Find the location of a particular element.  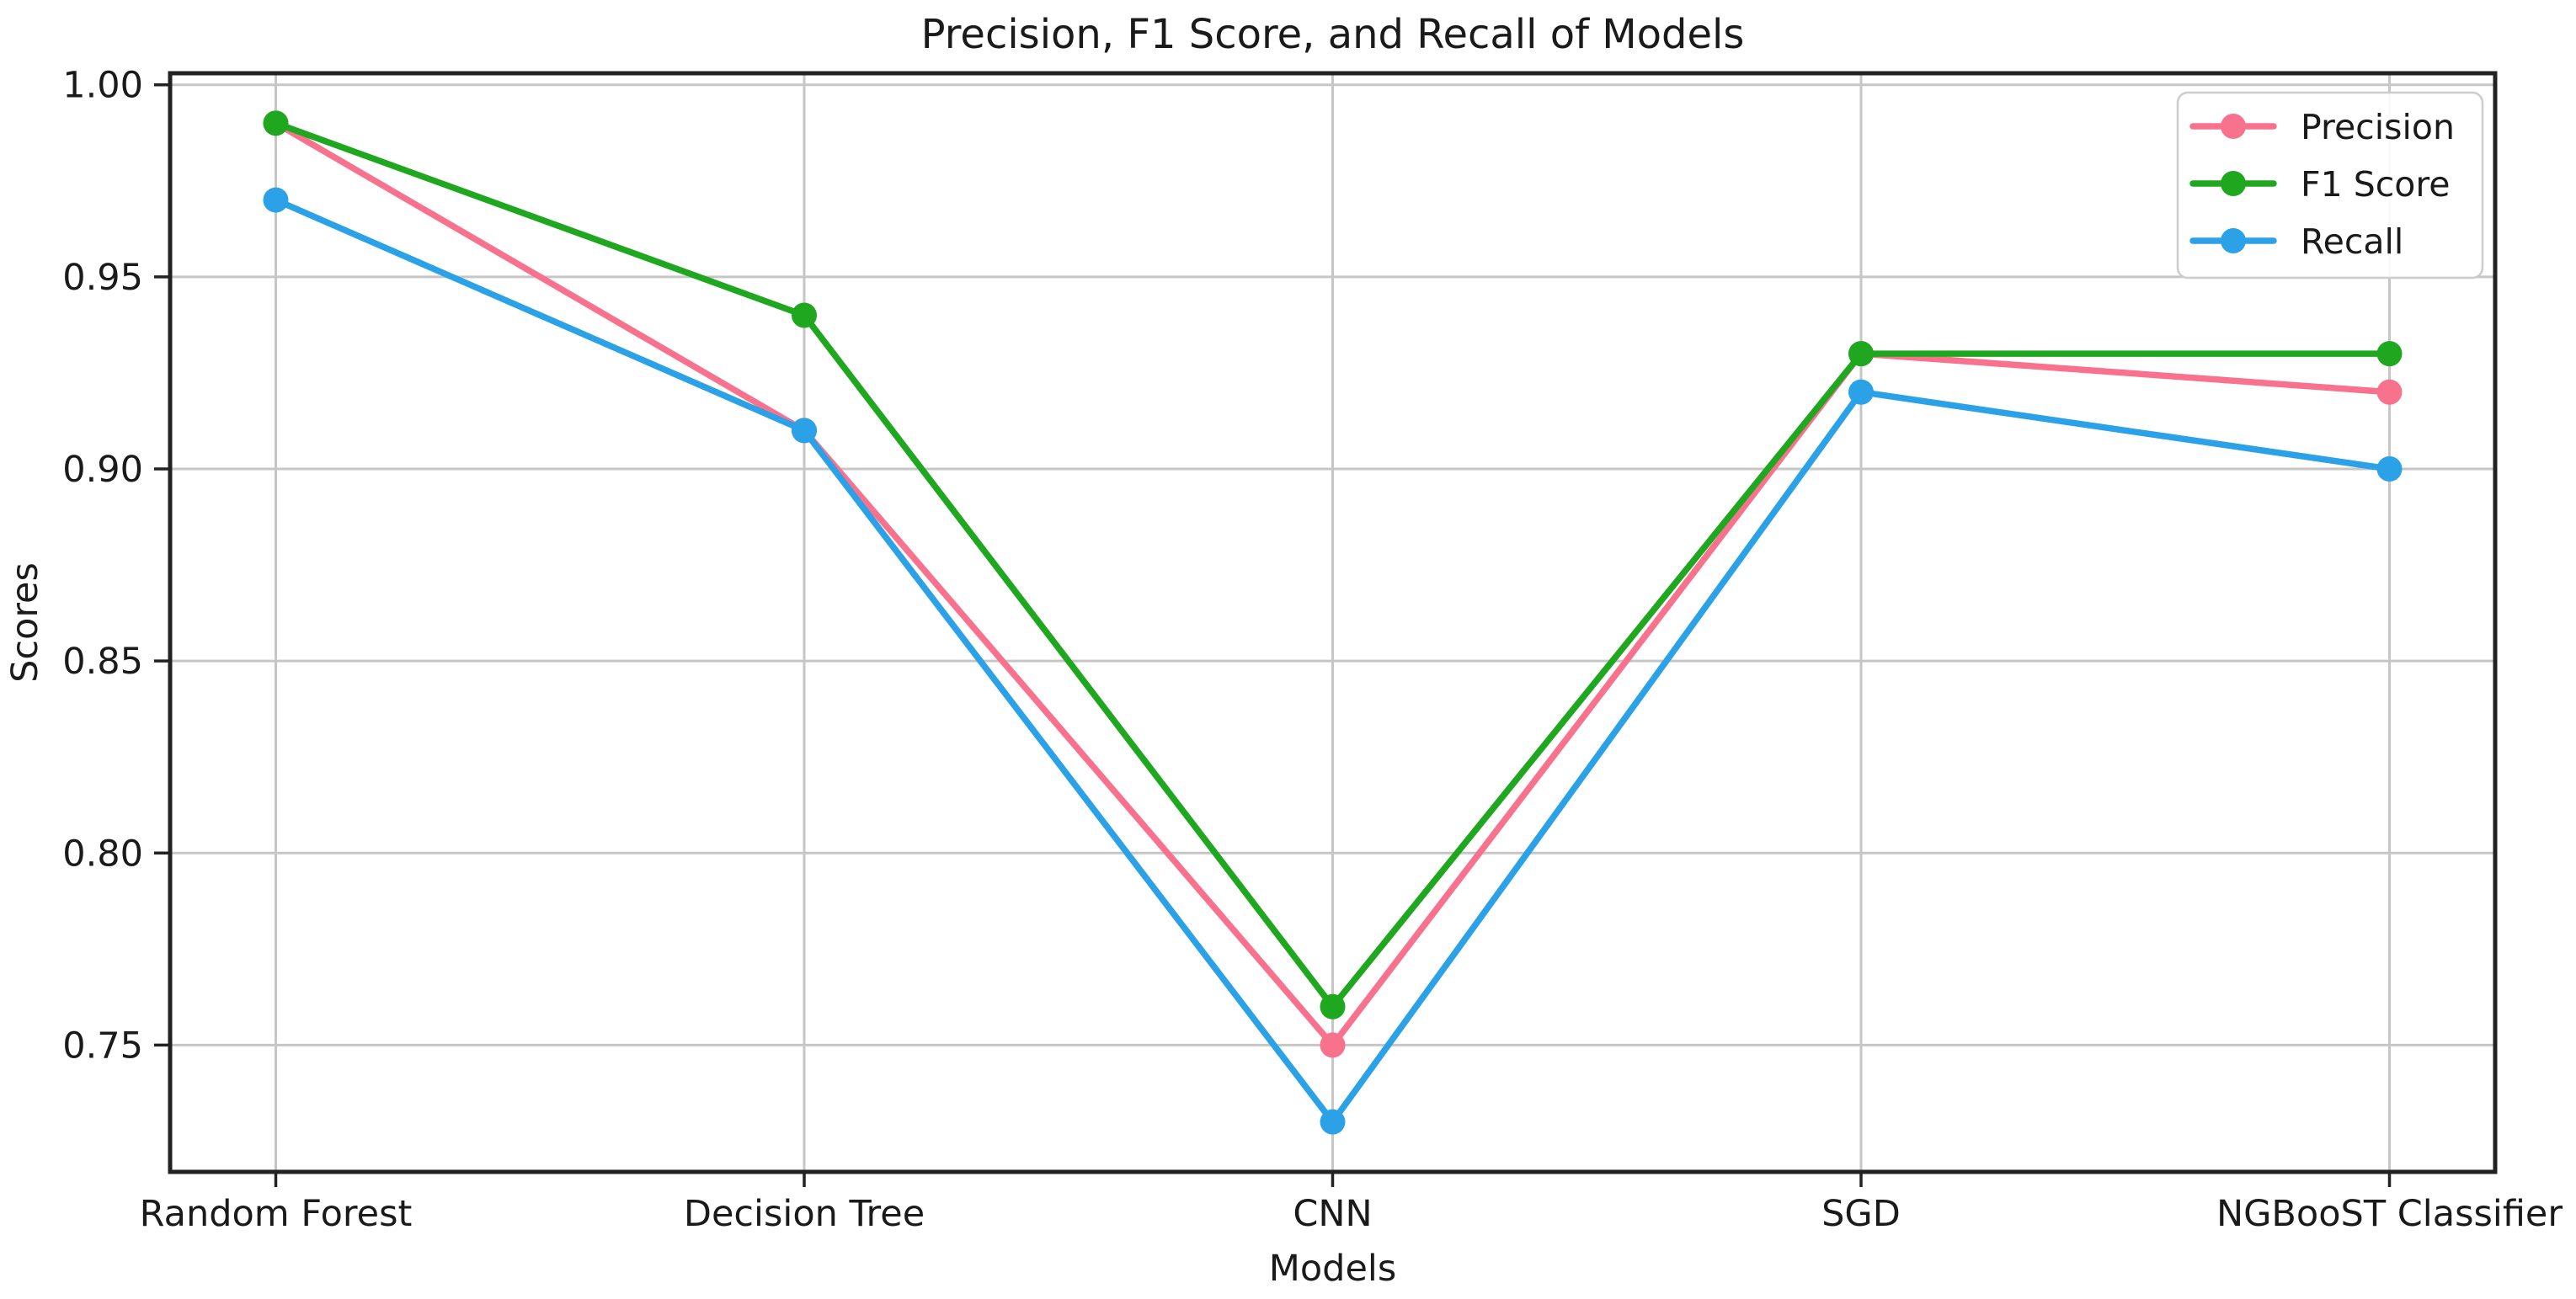

legend-item-precision is located at coordinates (2233, 127).